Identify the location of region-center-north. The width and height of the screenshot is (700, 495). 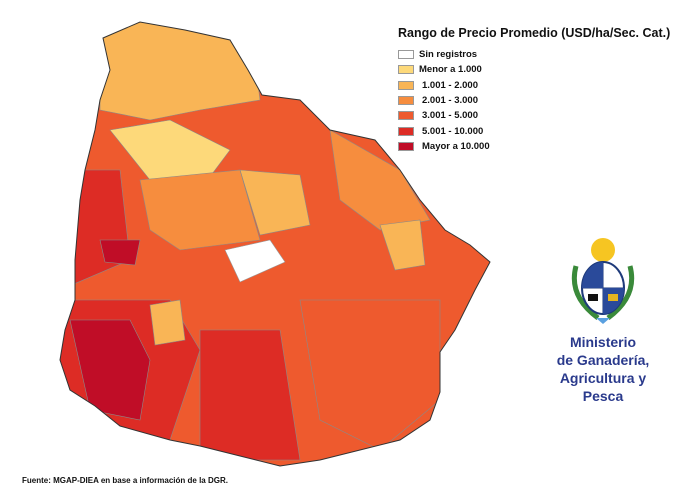
(275, 202).